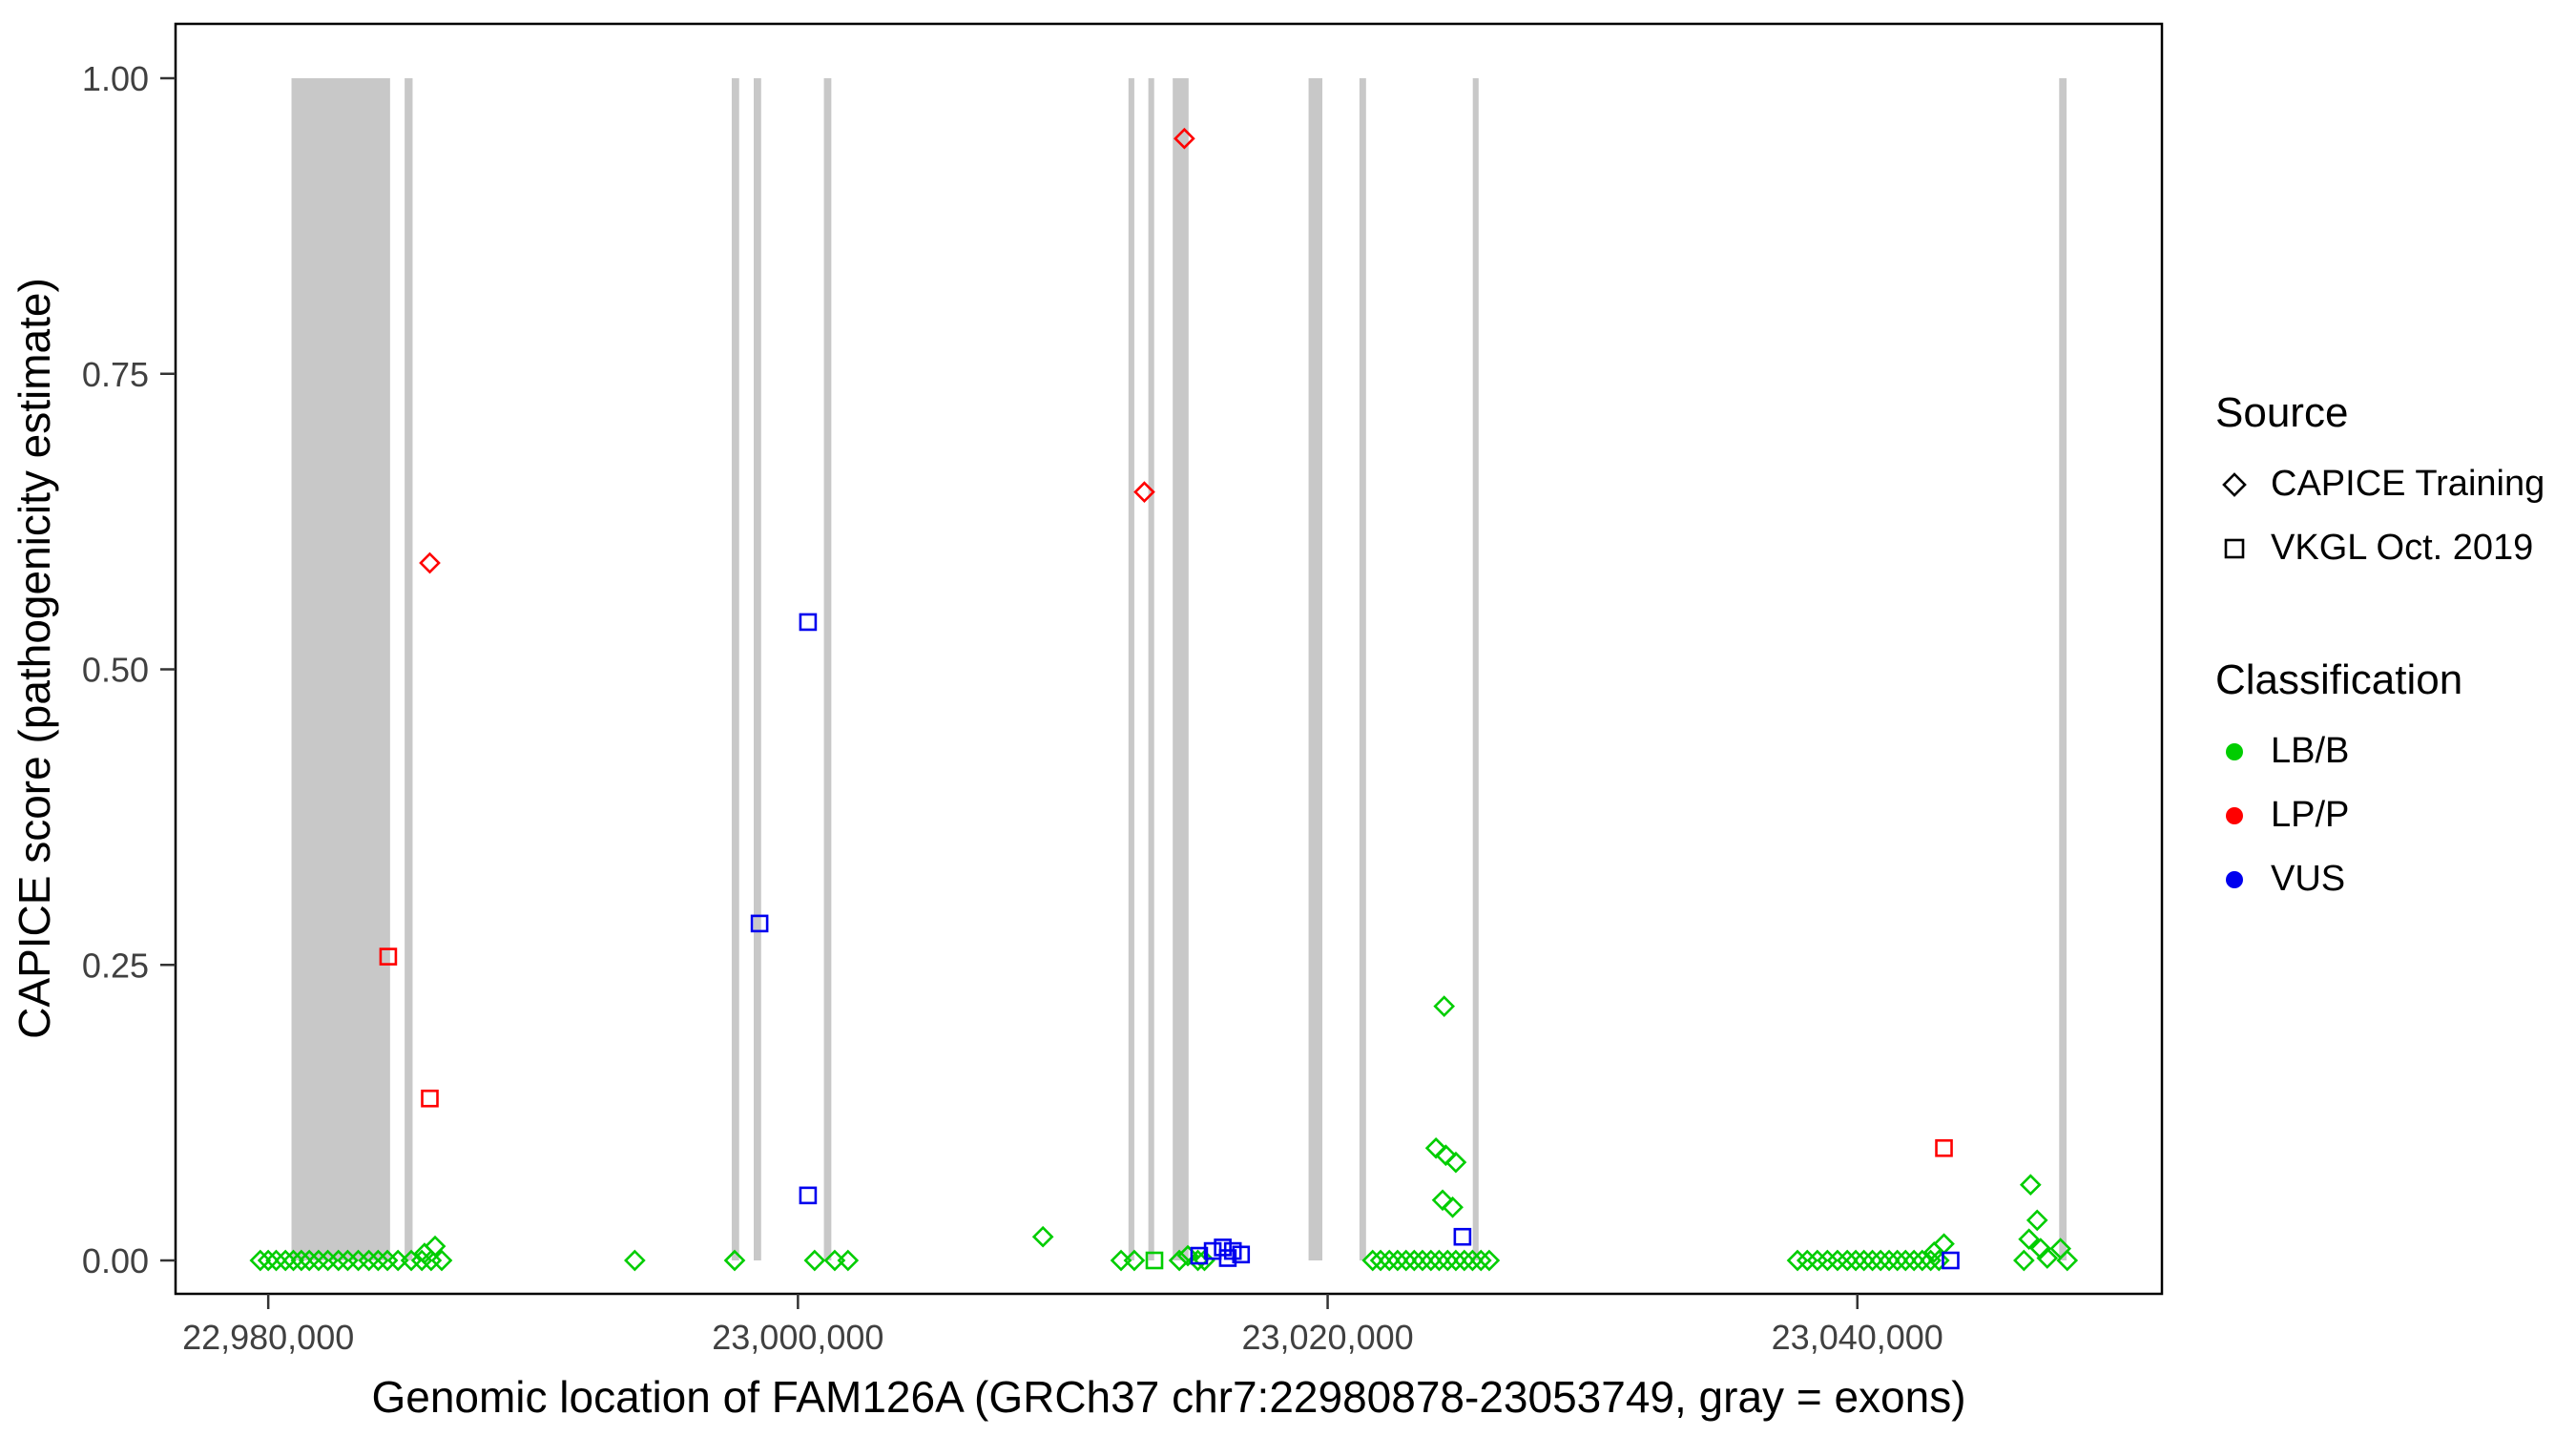 The width and height of the screenshot is (2576, 1436). I want to click on y-tick-label: 0.50, so click(115, 670).